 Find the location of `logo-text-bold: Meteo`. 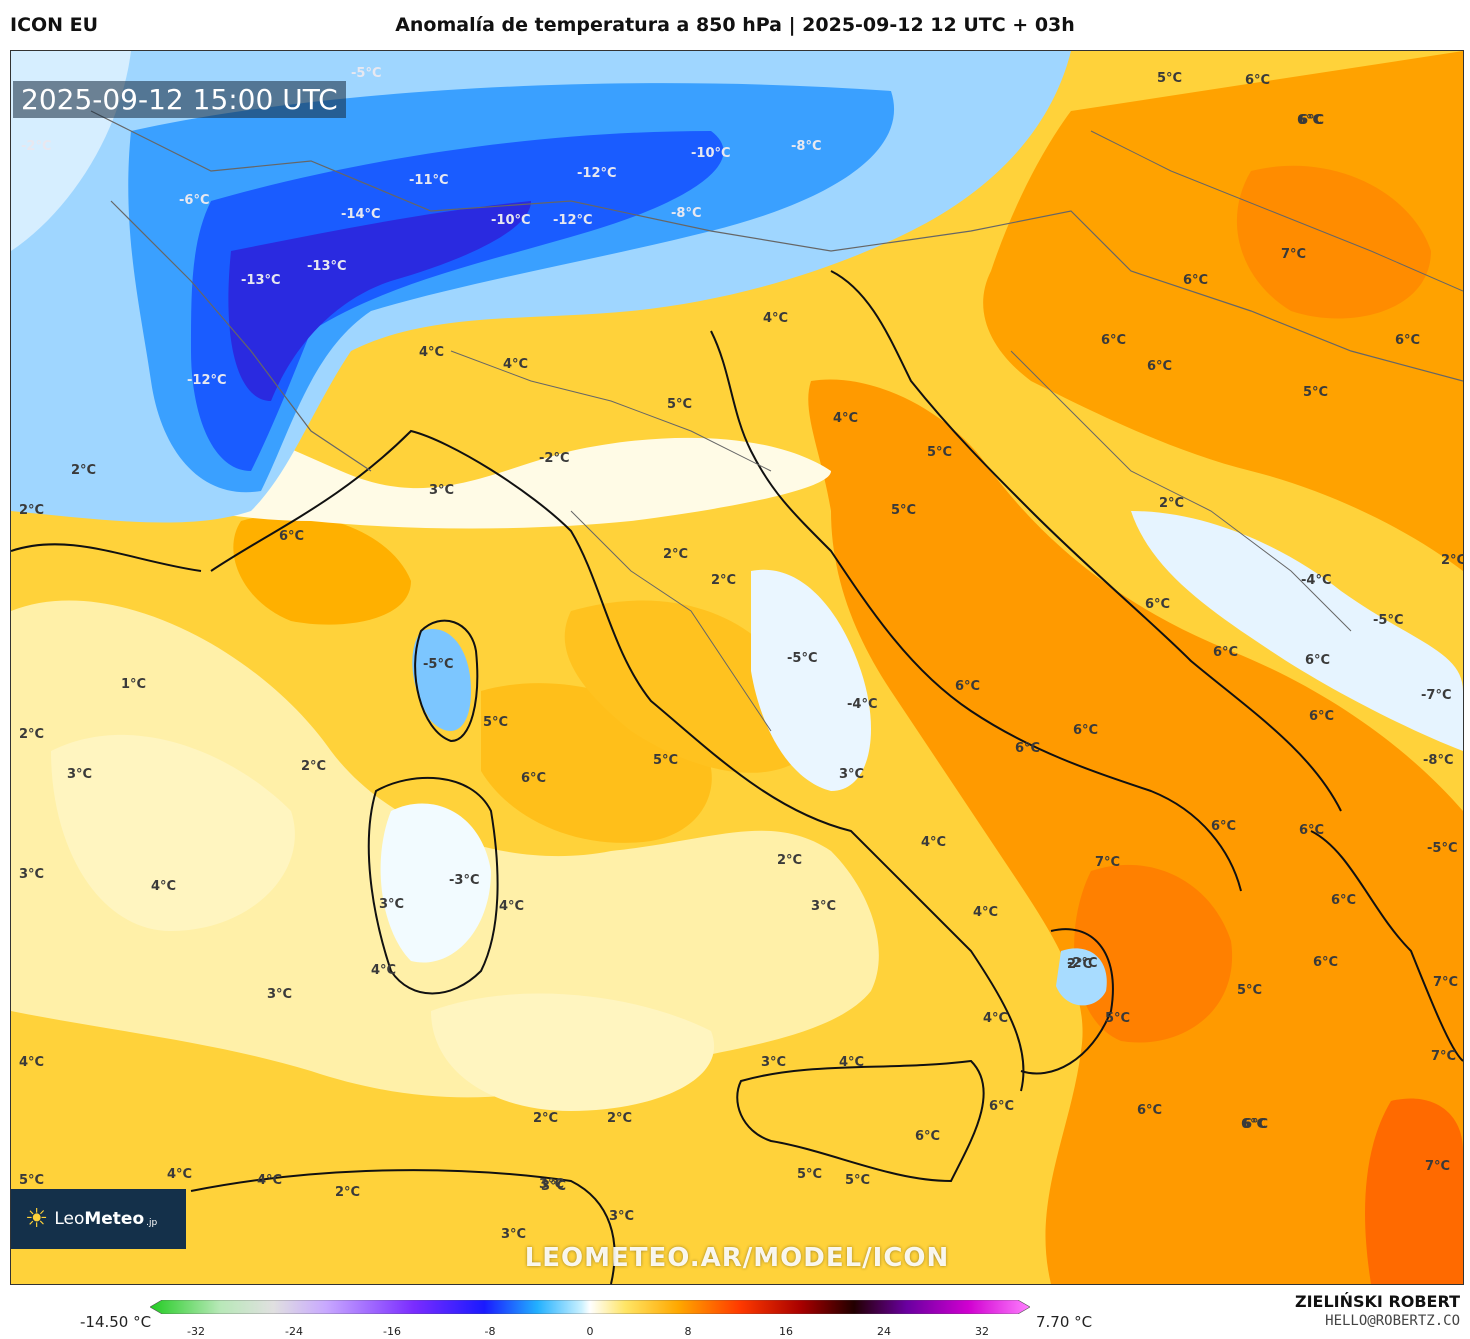

logo-text-bold: Meteo is located at coordinates (114, 1219).